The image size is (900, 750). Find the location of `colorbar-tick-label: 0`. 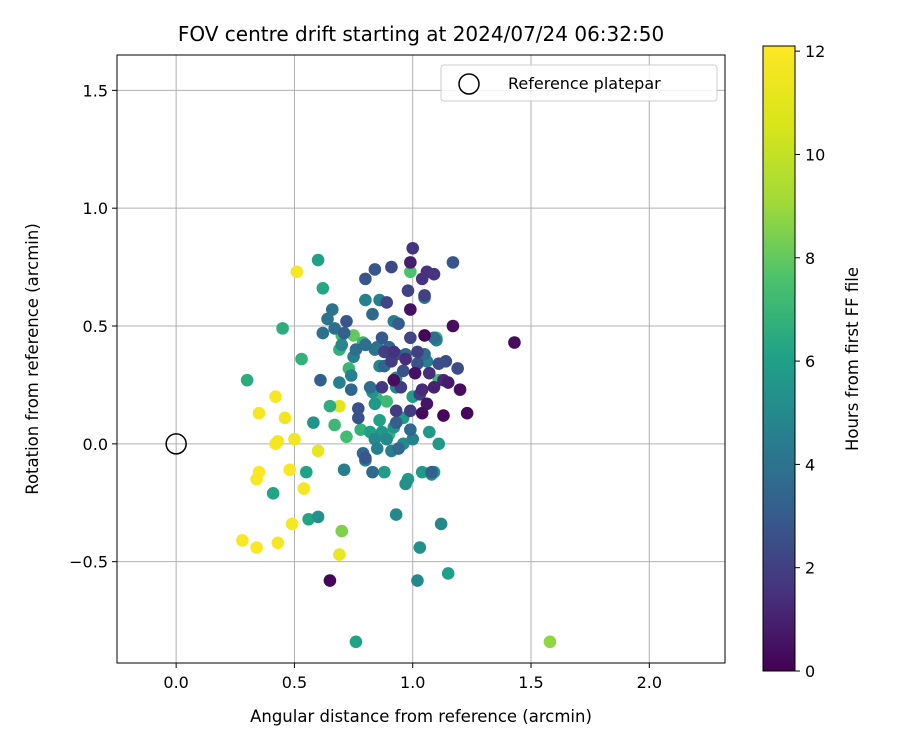

colorbar-tick-label: 0 is located at coordinates (810, 671).